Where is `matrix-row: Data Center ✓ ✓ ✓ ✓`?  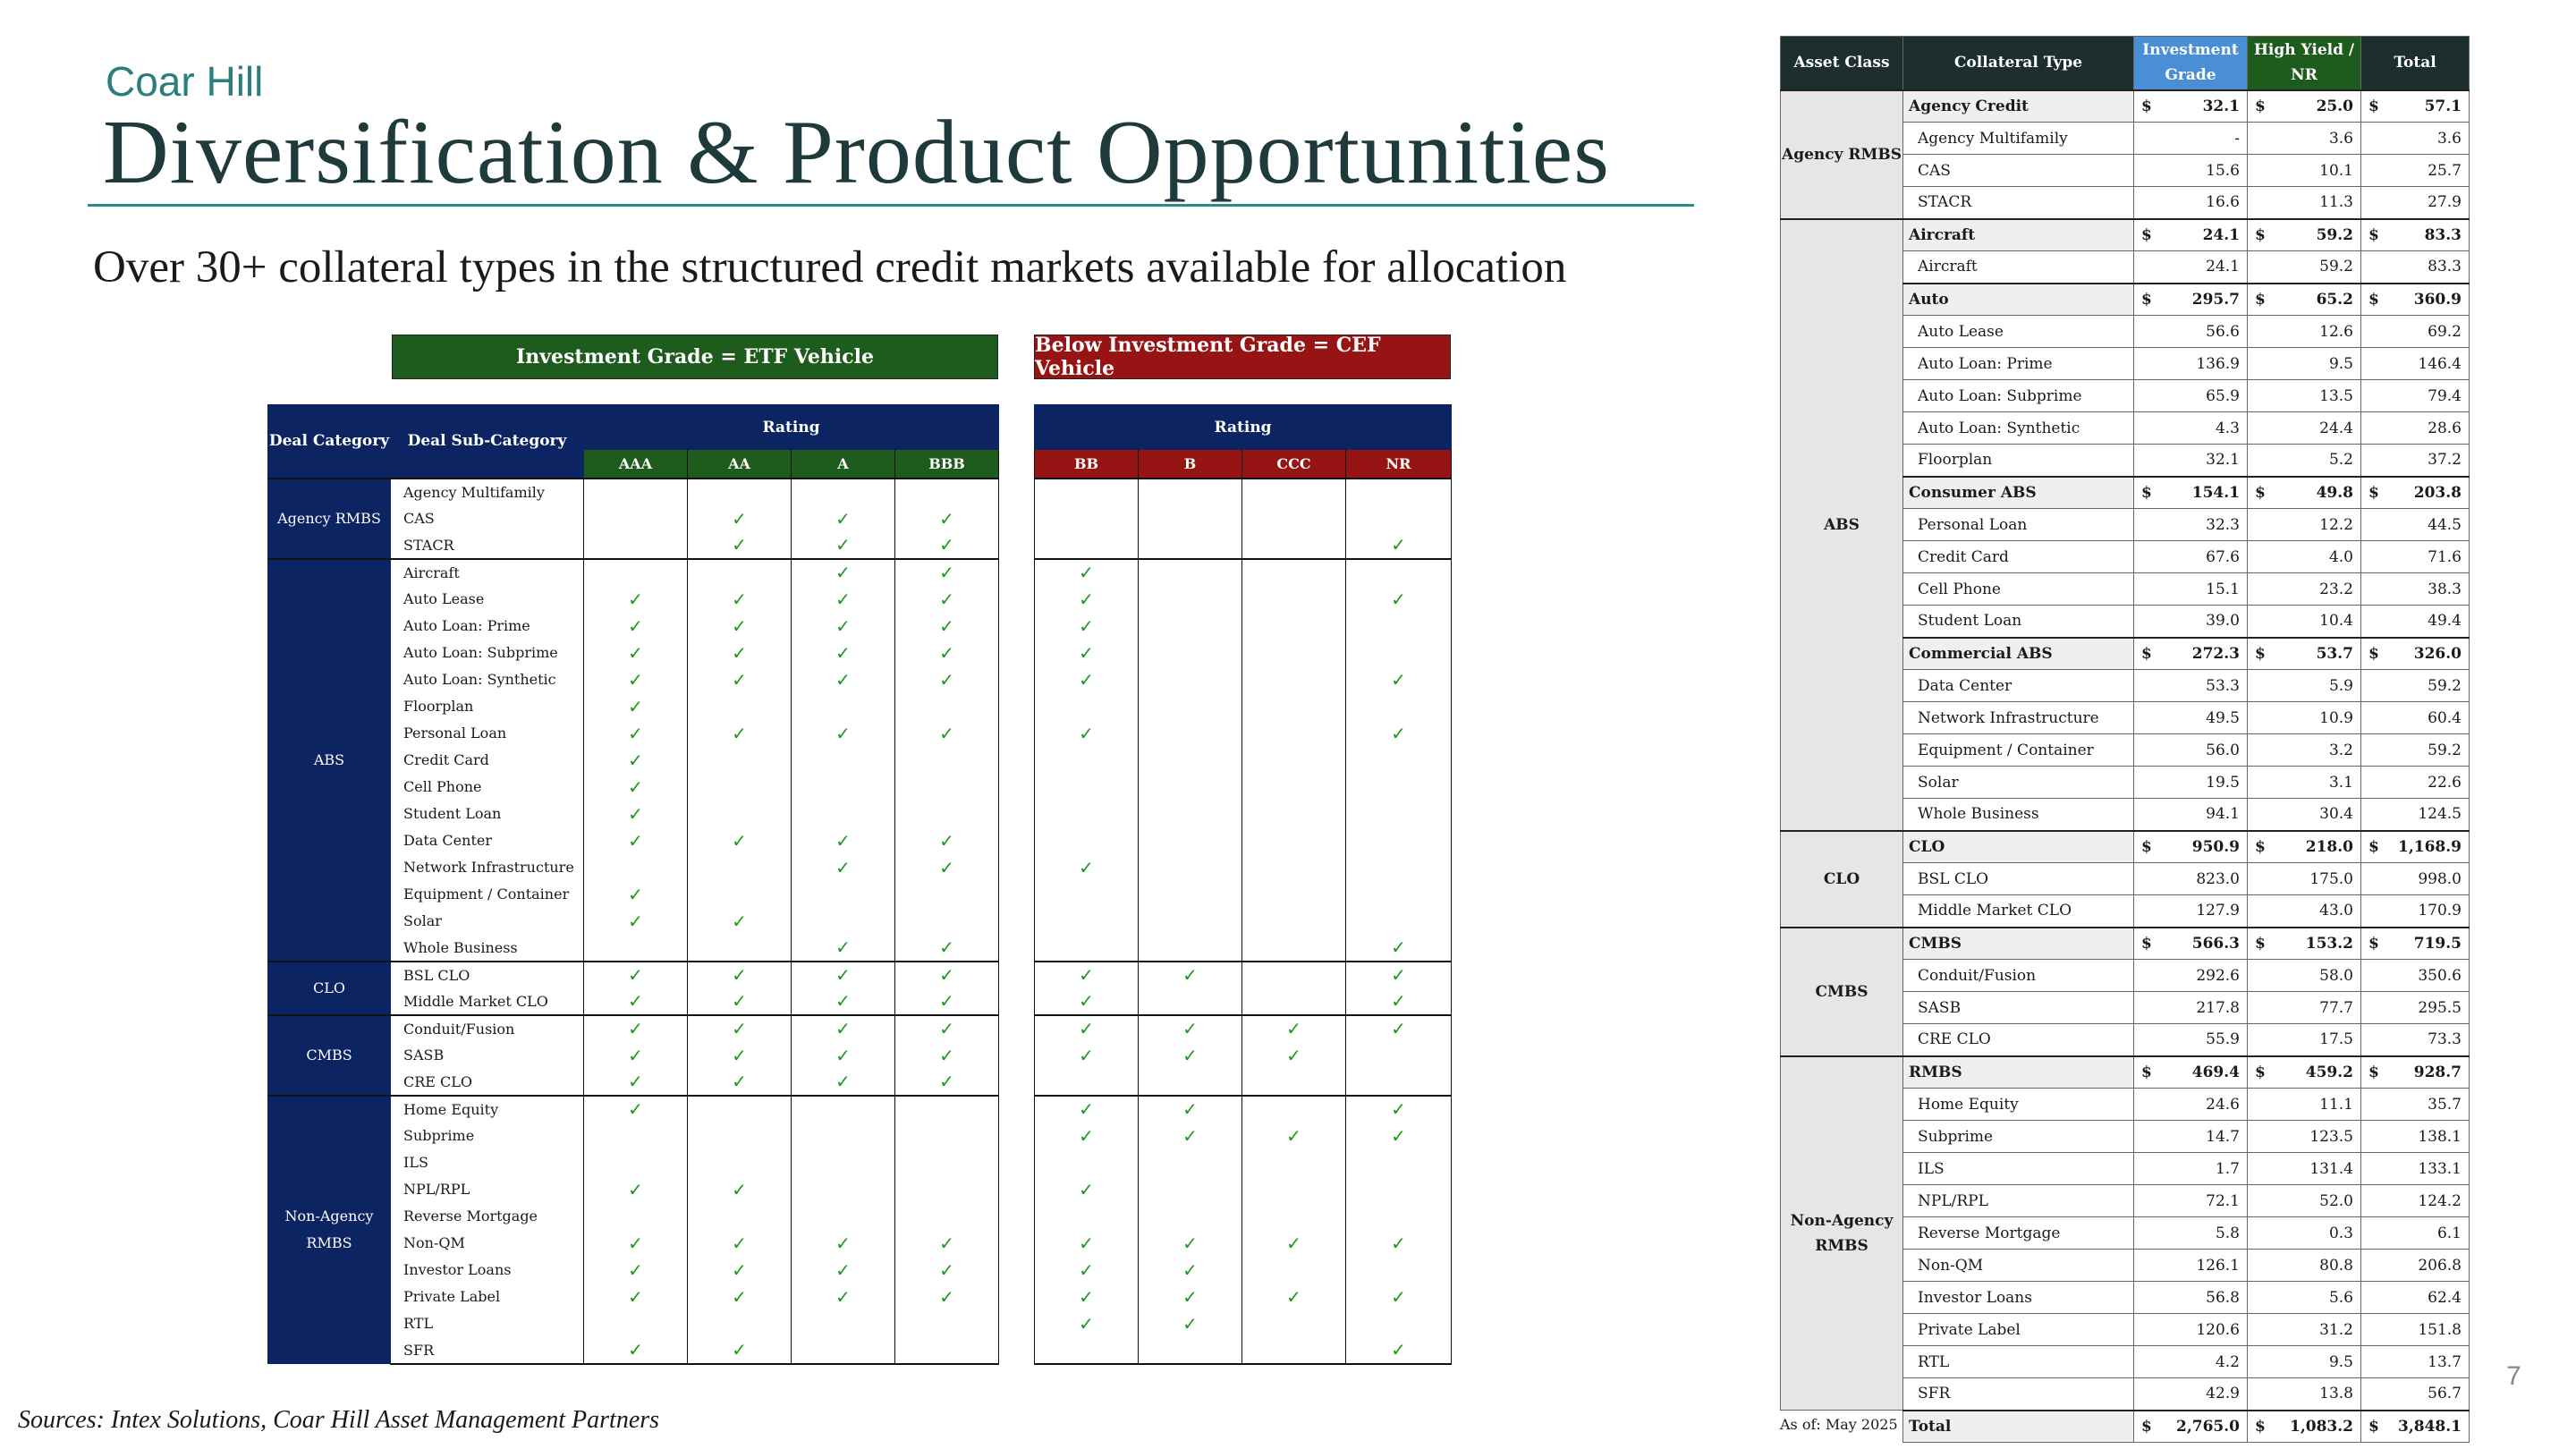 matrix-row: Data Center ✓ ✓ ✓ ✓ is located at coordinates (634, 840).